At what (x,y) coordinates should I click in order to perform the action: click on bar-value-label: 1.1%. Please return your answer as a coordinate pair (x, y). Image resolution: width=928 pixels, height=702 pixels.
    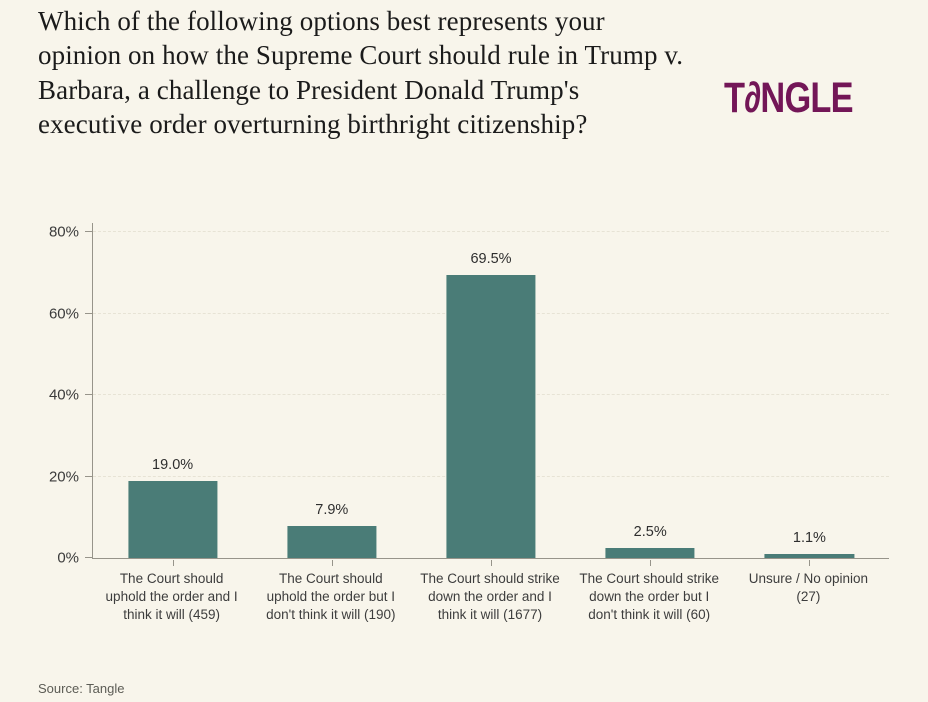
    Looking at the image, I should click on (809, 537).